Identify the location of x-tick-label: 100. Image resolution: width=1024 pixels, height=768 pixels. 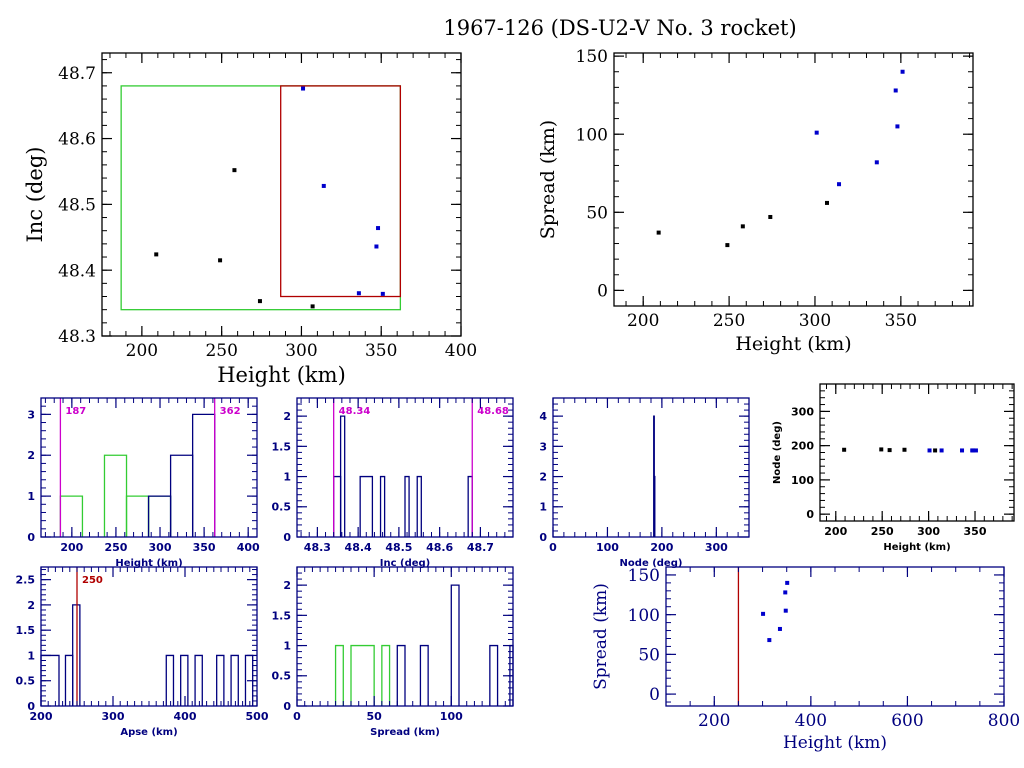
(451, 716).